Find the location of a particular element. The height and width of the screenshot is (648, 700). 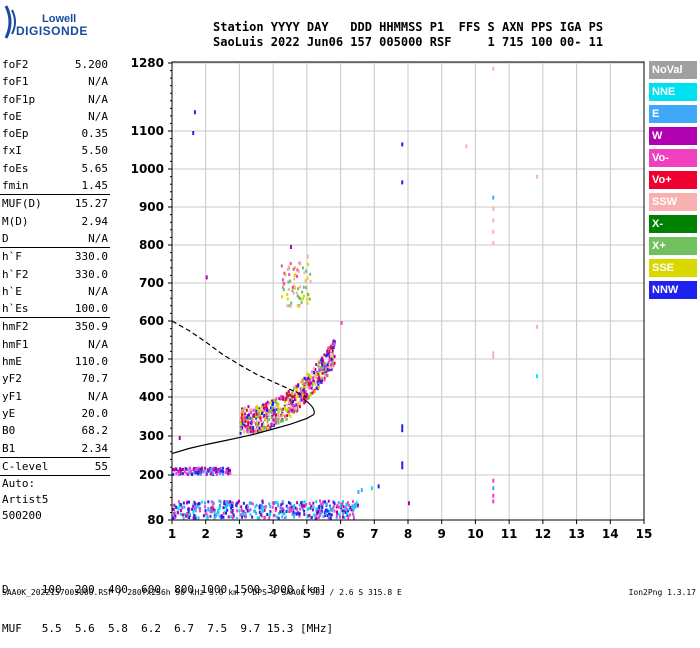

y-tick-label: 1100 is located at coordinates (147, 131).